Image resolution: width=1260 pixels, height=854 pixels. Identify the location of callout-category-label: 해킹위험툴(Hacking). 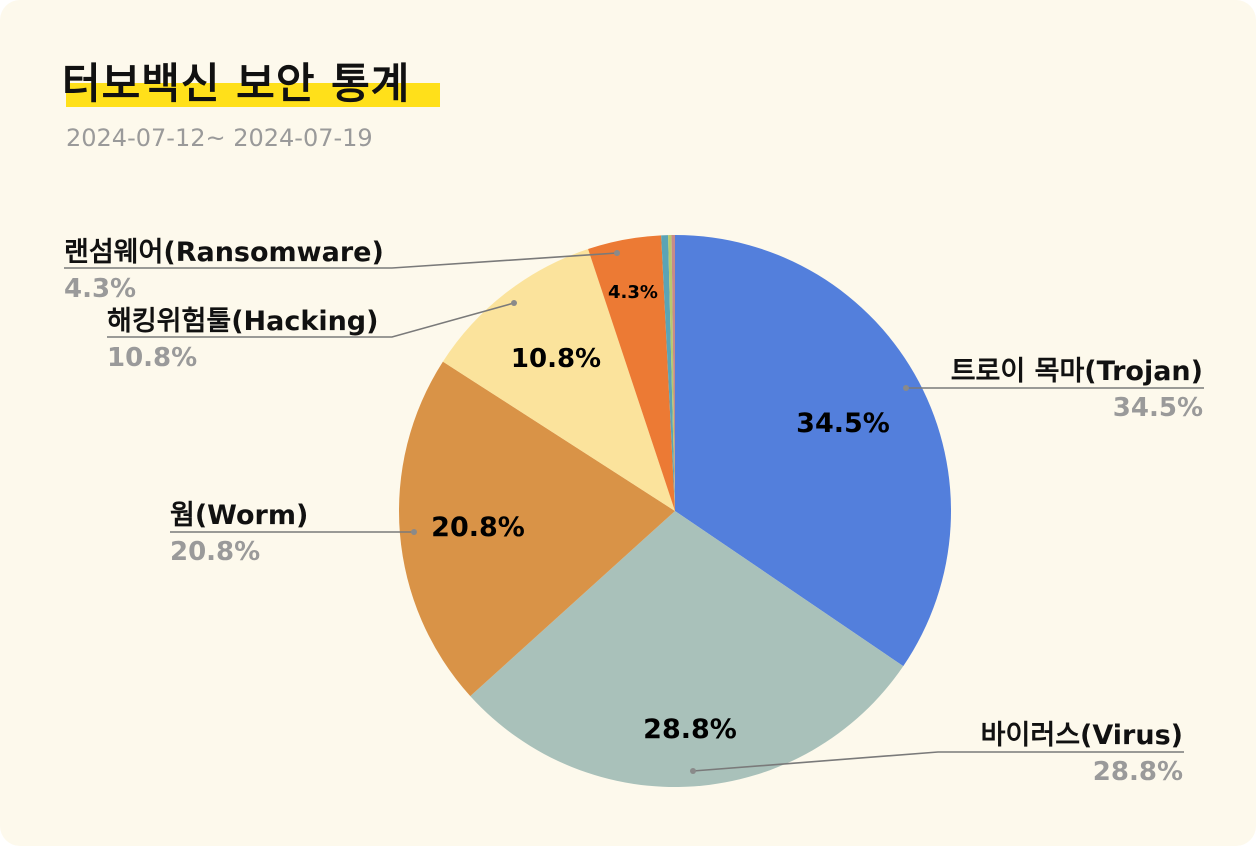
(242, 321).